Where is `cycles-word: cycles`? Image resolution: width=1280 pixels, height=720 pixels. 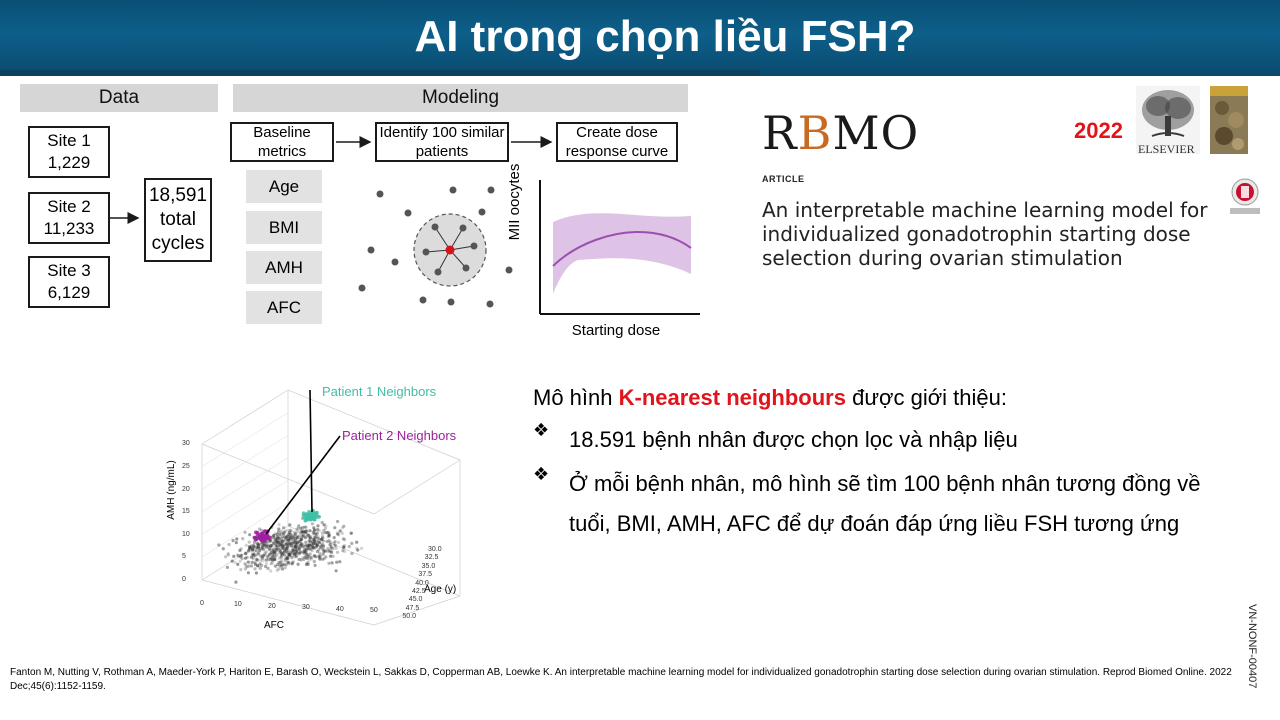
cycles-word: cycles is located at coordinates (178, 243).